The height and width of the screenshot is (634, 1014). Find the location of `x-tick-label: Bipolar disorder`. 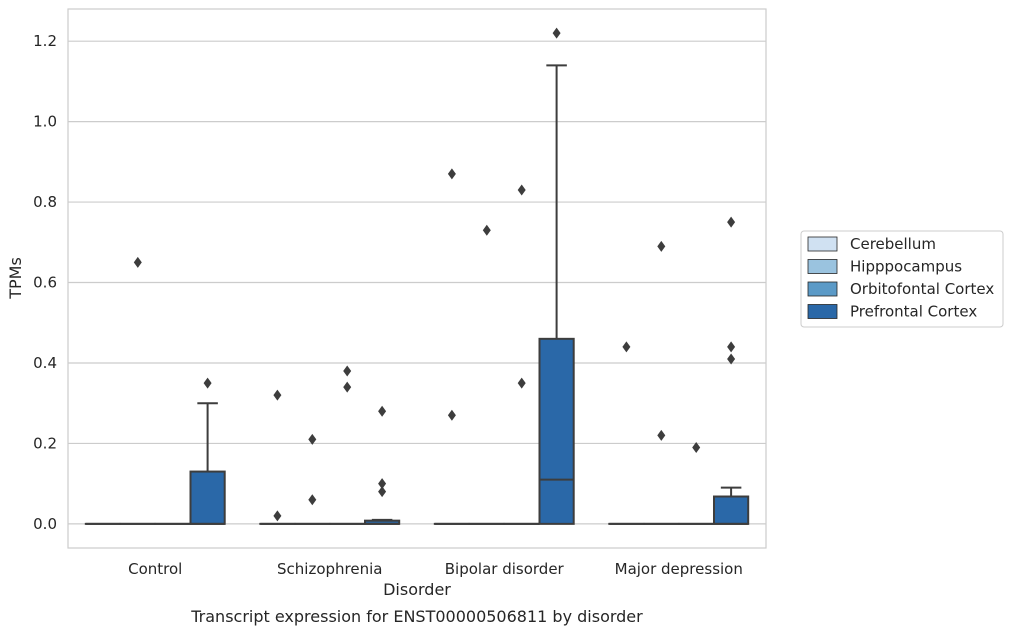

x-tick-label: Bipolar disorder is located at coordinates (505, 569).